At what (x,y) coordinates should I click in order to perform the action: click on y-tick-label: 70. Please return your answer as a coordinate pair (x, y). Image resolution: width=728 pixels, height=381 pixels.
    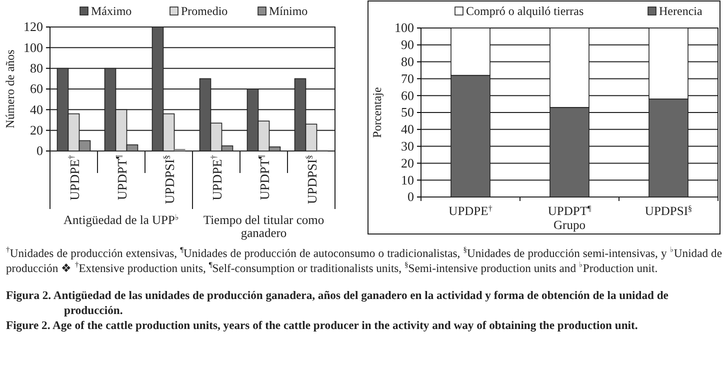
    Looking at the image, I should click on (407, 78).